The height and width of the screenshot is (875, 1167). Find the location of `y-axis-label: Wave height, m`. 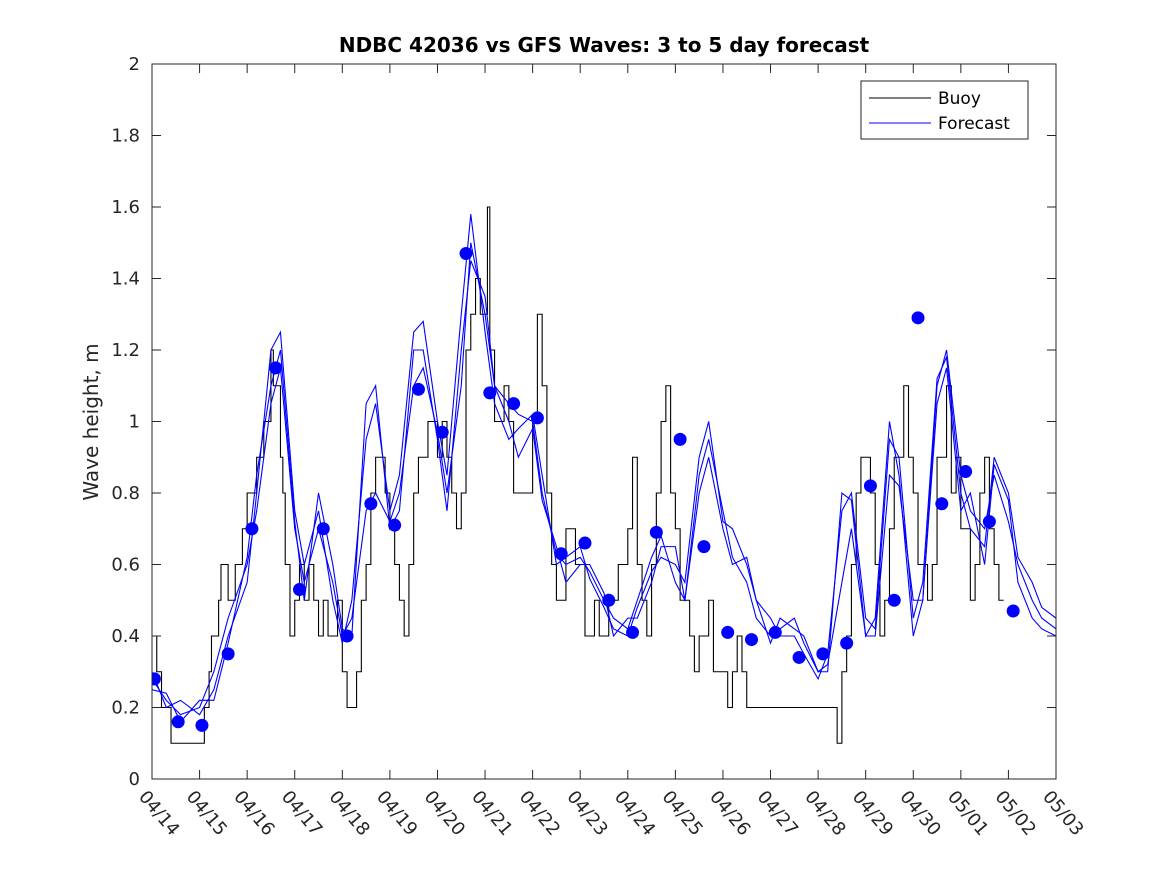

y-axis-label: Wave height, m is located at coordinates (91, 421).